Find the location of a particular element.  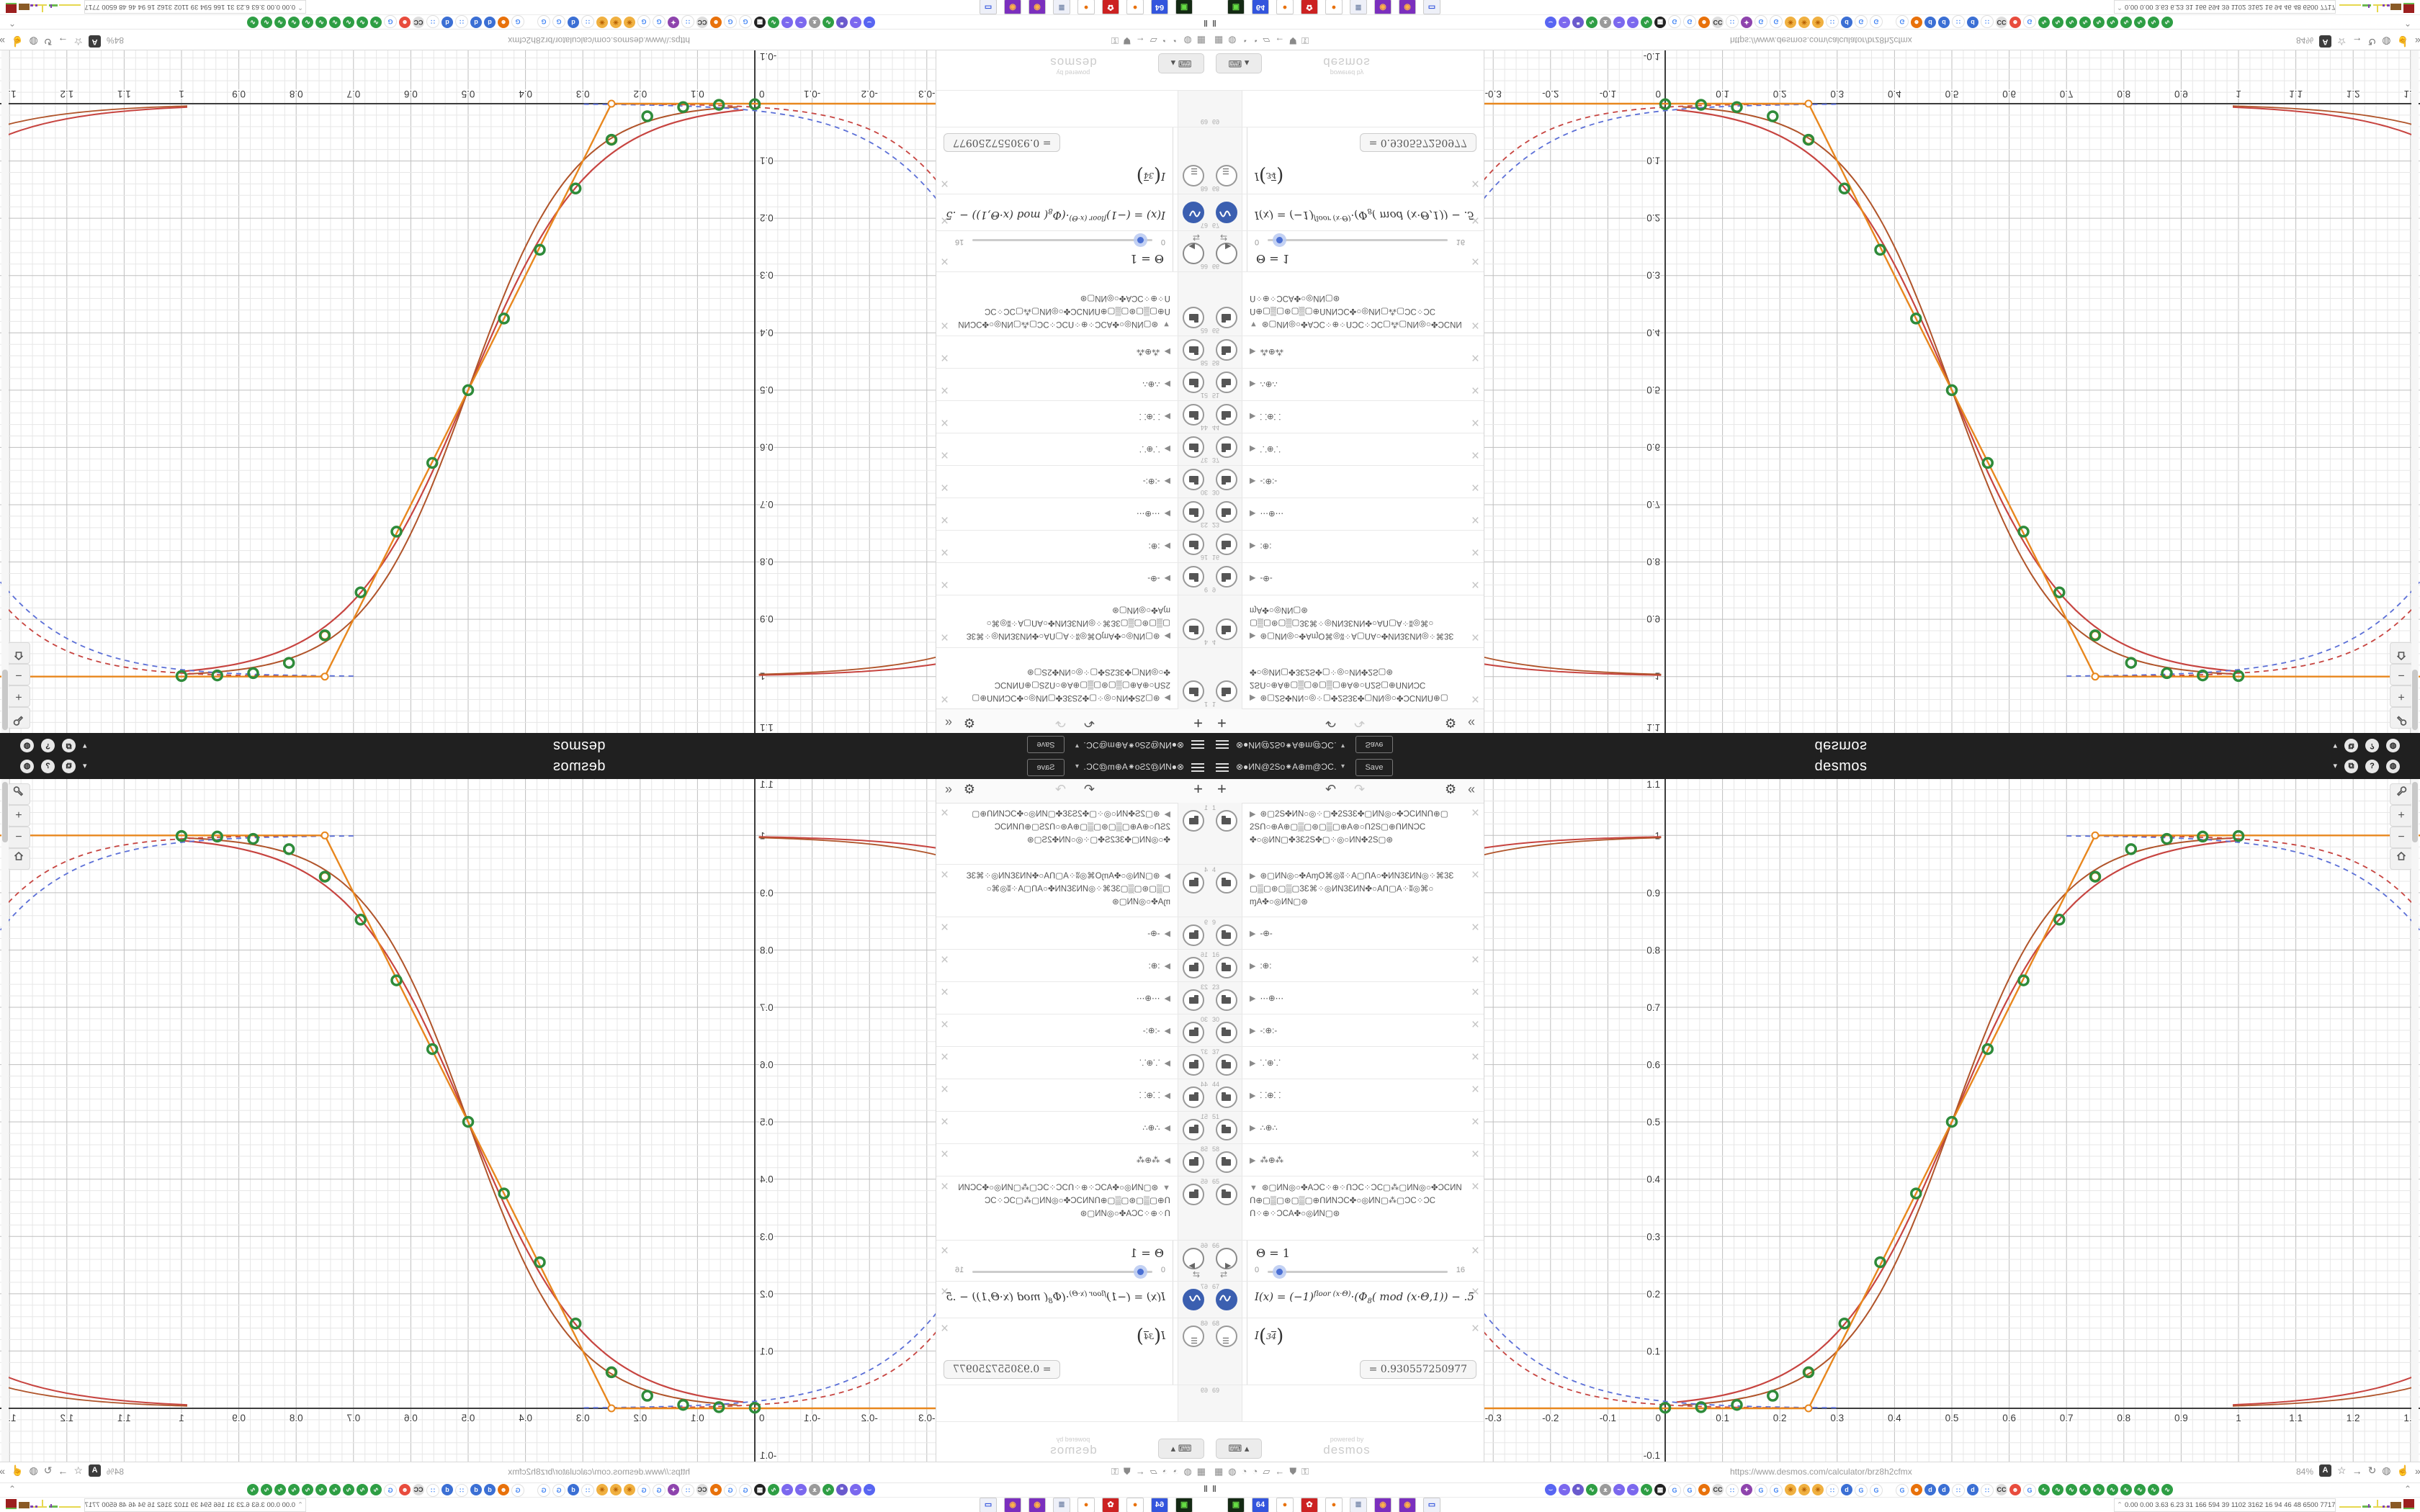

expression-content: ▶ -⊕- is located at coordinates (1057, 933).